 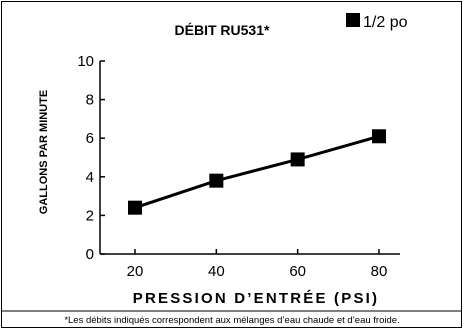 I want to click on x-tick-label: 80, so click(x=379, y=271).